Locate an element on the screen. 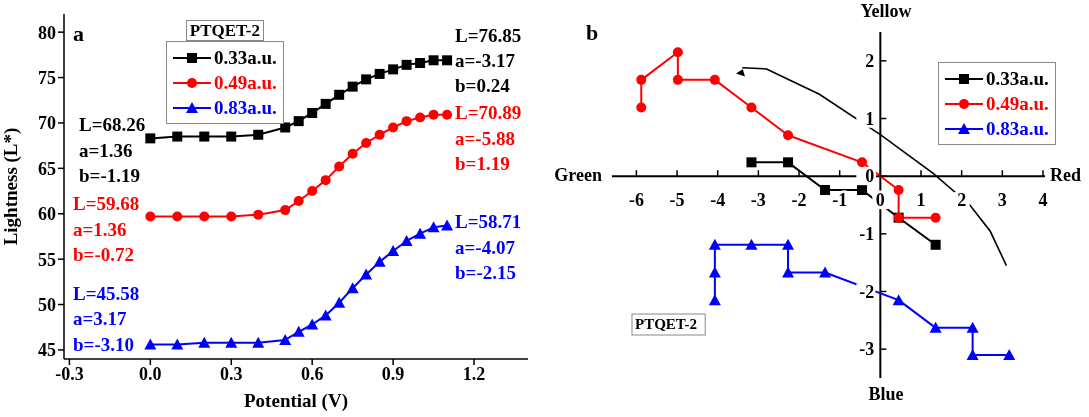 The height and width of the screenshot is (417, 1089). legend-title: PTQET-2 is located at coordinates (225, 30).